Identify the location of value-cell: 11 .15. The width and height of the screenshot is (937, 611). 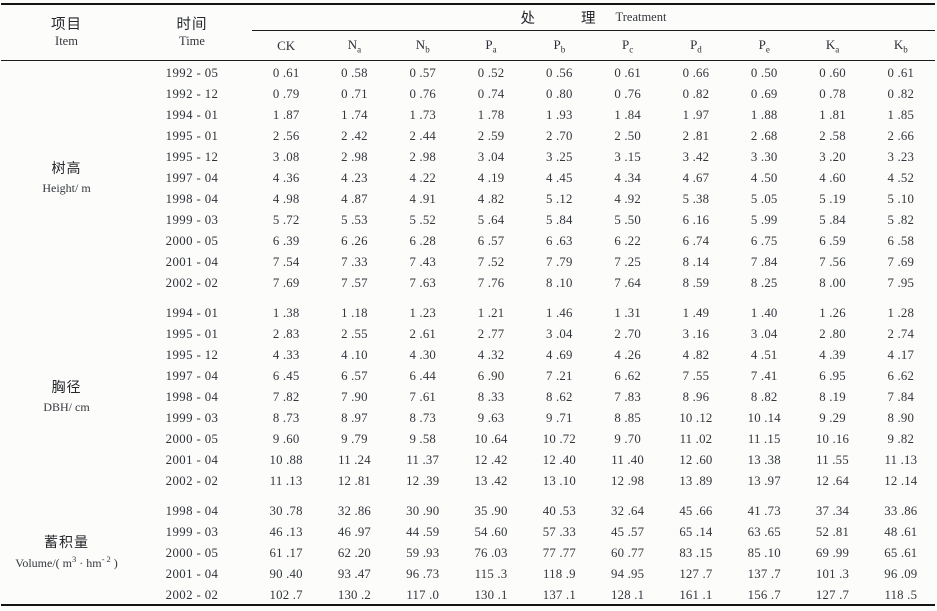
(764, 439).